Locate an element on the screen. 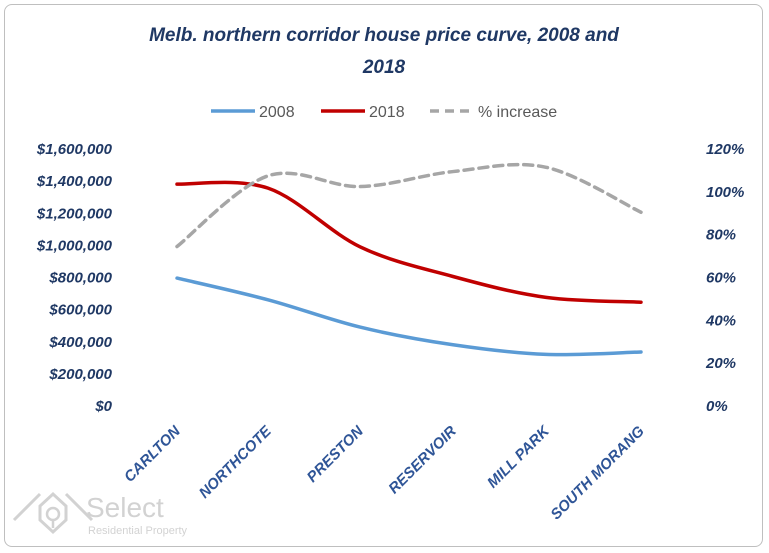 The width and height of the screenshot is (769, 553). right-axis-tick-label: 20% is located at coordinates (720, 363).